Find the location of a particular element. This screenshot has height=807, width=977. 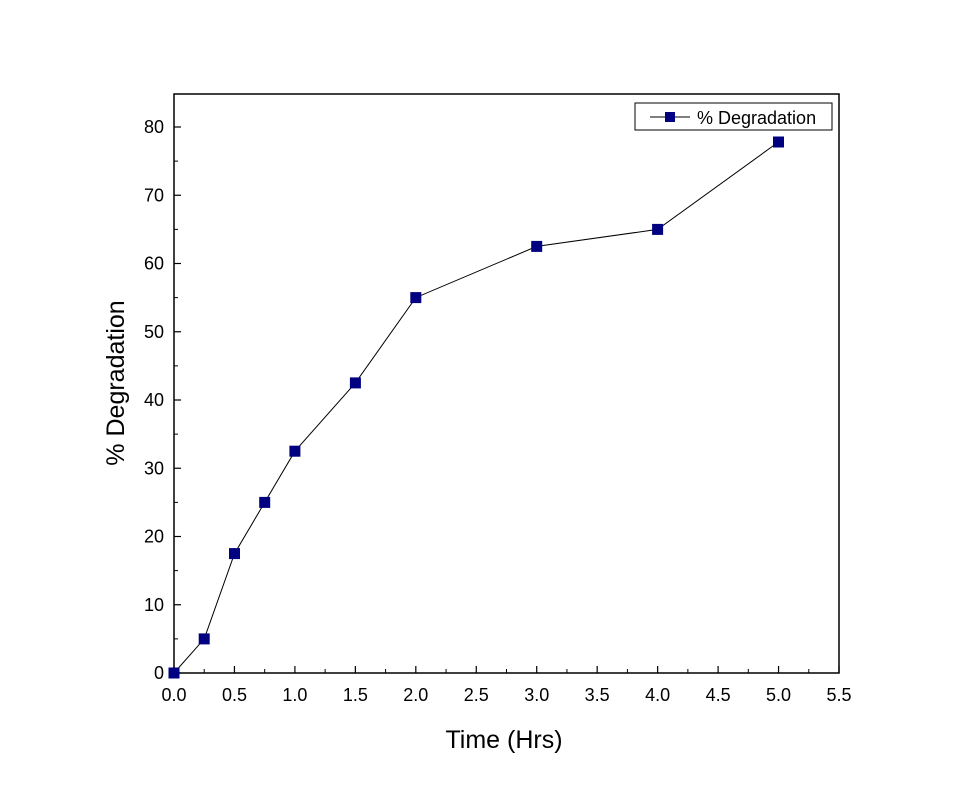

legend-label: % Degradation is located at coordinates (756, 118).